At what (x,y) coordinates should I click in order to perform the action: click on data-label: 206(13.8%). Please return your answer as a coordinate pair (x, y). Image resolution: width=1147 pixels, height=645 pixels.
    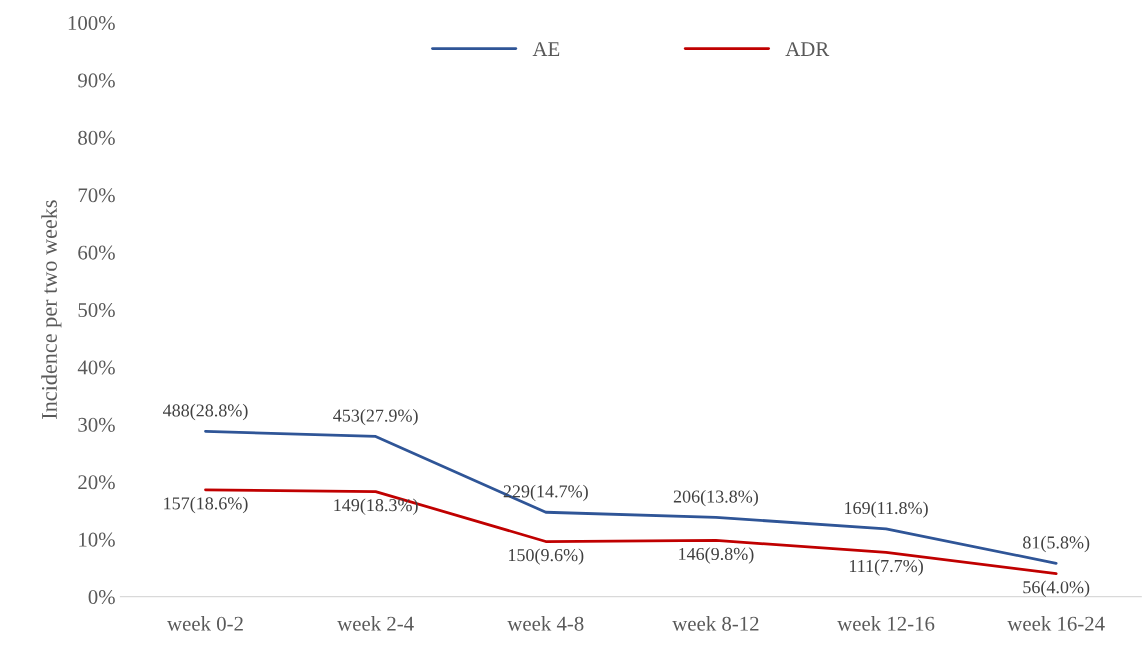
    Looking at the image, I should click on (715, 498).